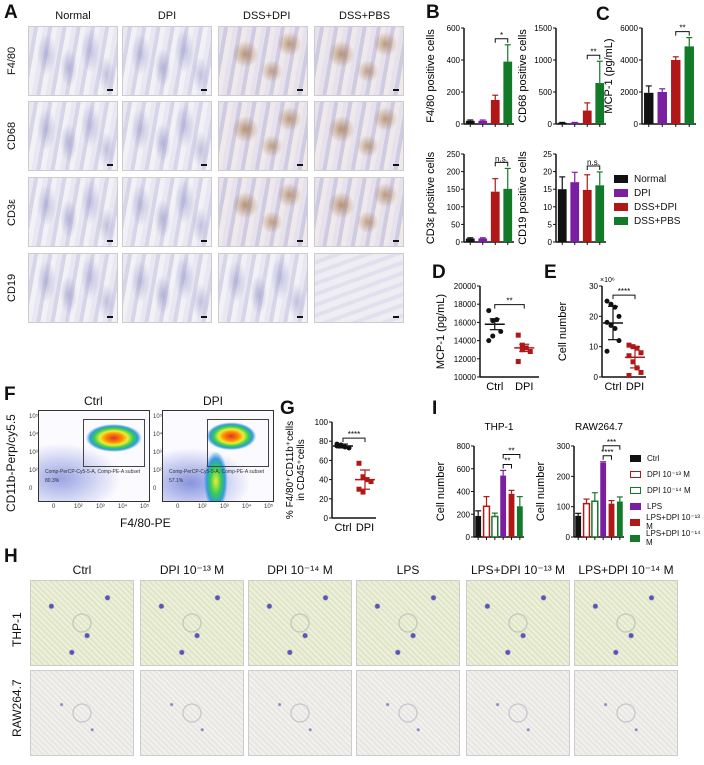 The height and width of the screenshot is (765, 704). What do you see at coordinates (93, 472) in the screenshot?
I see `gate-label: Comp-PerCP-Cy5-5-A, Comp-PE-A subset` at bounding box center [93, 472].